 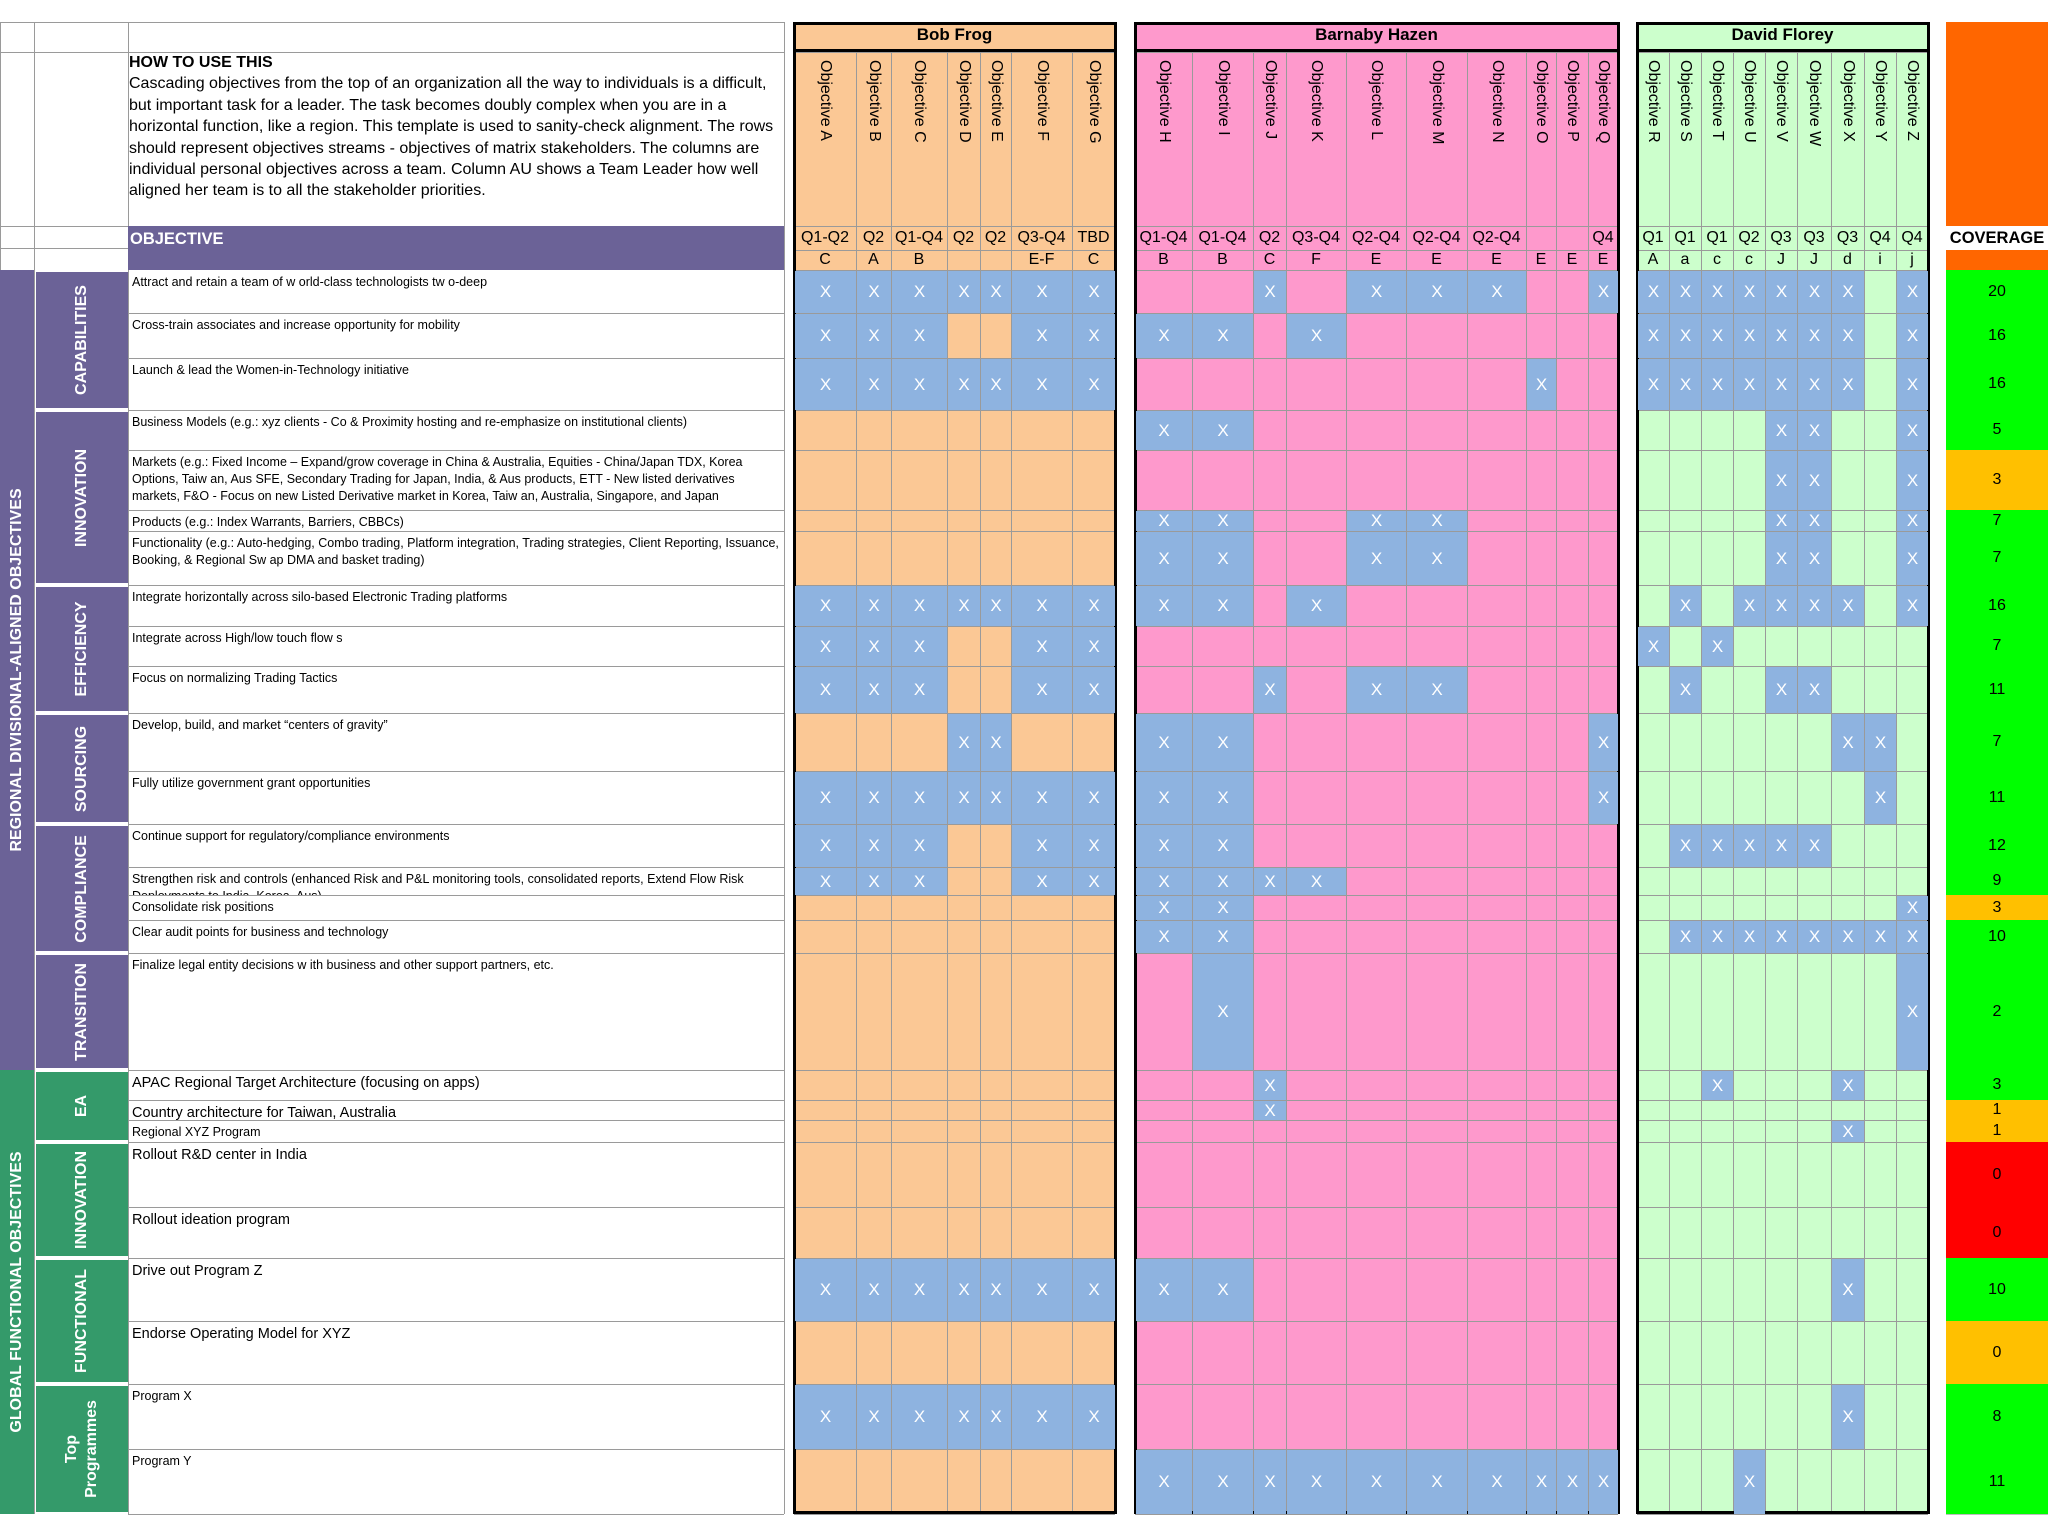 I want to click on coverage-value: 0, so click(x=1997, y=1232).